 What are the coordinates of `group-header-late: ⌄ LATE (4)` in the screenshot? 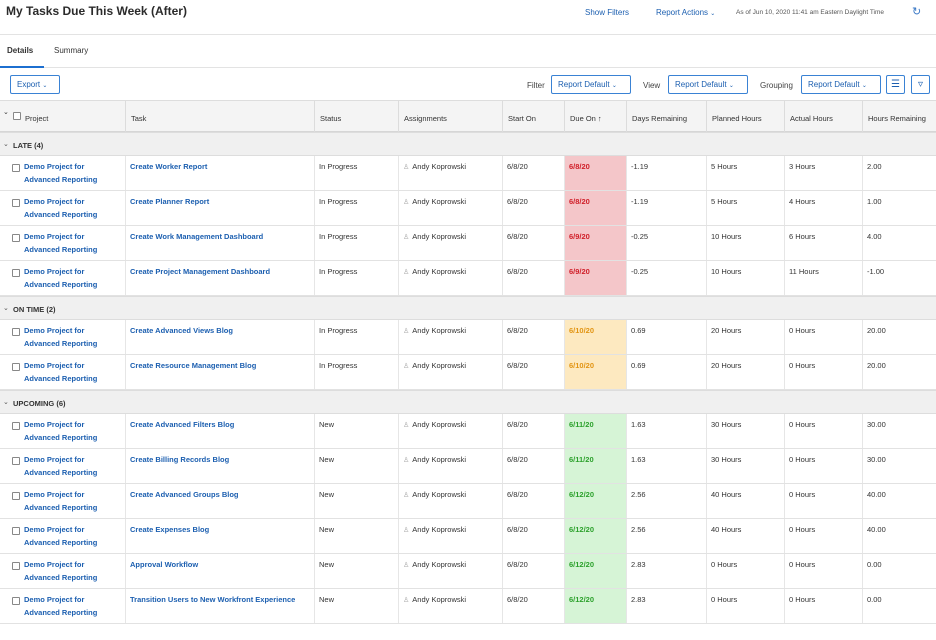 It's located at (468, 144).